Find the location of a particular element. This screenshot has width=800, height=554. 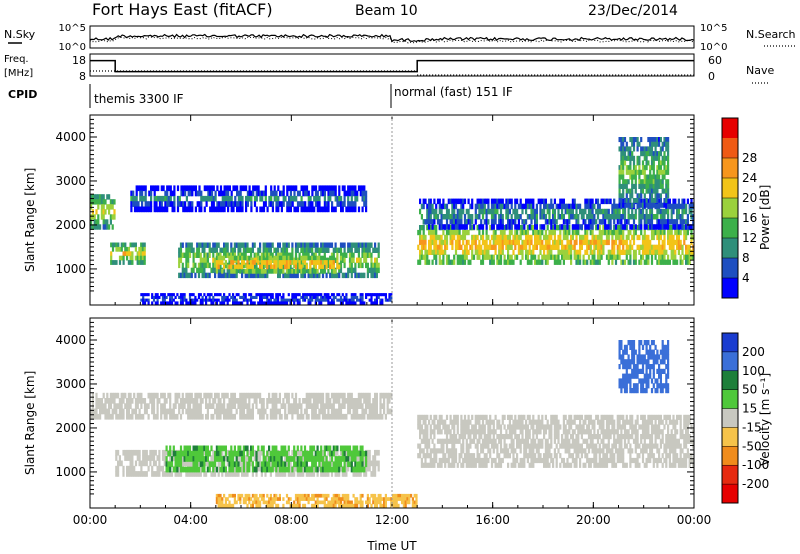

x-tick-label: 16:00 is located at coordinates (492, 520).